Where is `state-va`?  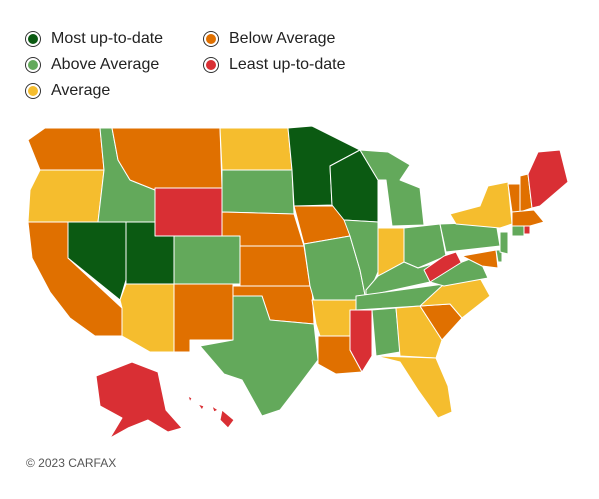 state-va is located at coordinates (459, 271).